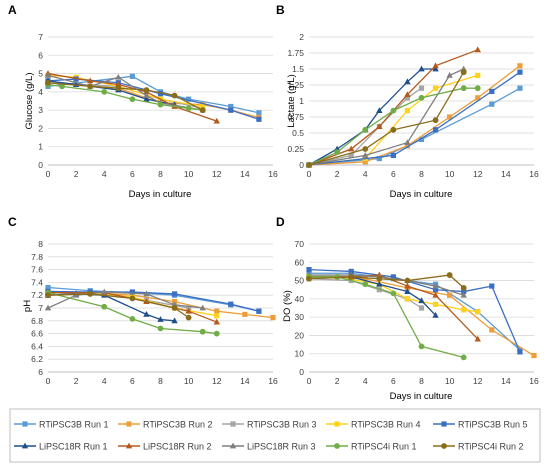 This screenshot has height=468, width=550. I want to click on panel-b-ytick-label: 1.5, so click(298, 69).